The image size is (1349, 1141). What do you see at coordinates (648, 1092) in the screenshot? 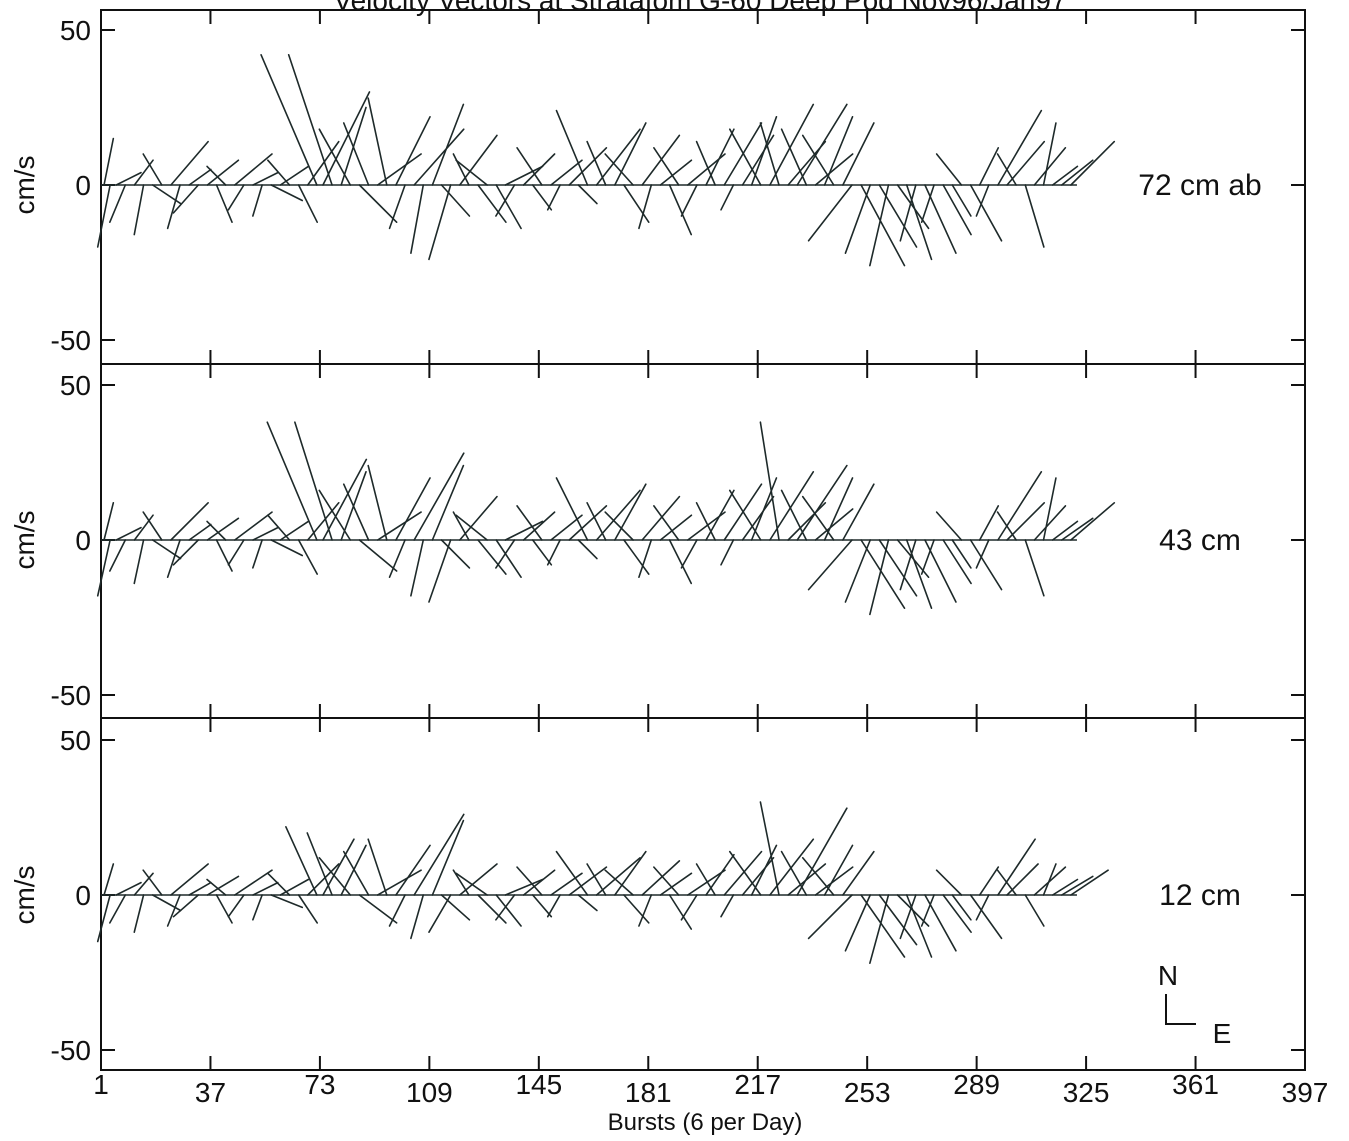
I see `x-tick-label: 181` at bounding box center [648, 1092].